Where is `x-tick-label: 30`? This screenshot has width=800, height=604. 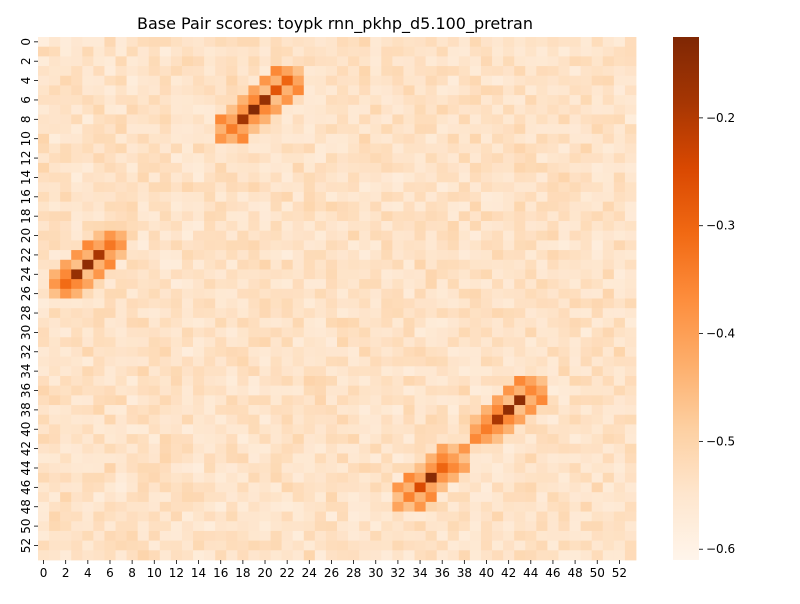
x-tick-label: 30 is located at coordinates (375, 573).